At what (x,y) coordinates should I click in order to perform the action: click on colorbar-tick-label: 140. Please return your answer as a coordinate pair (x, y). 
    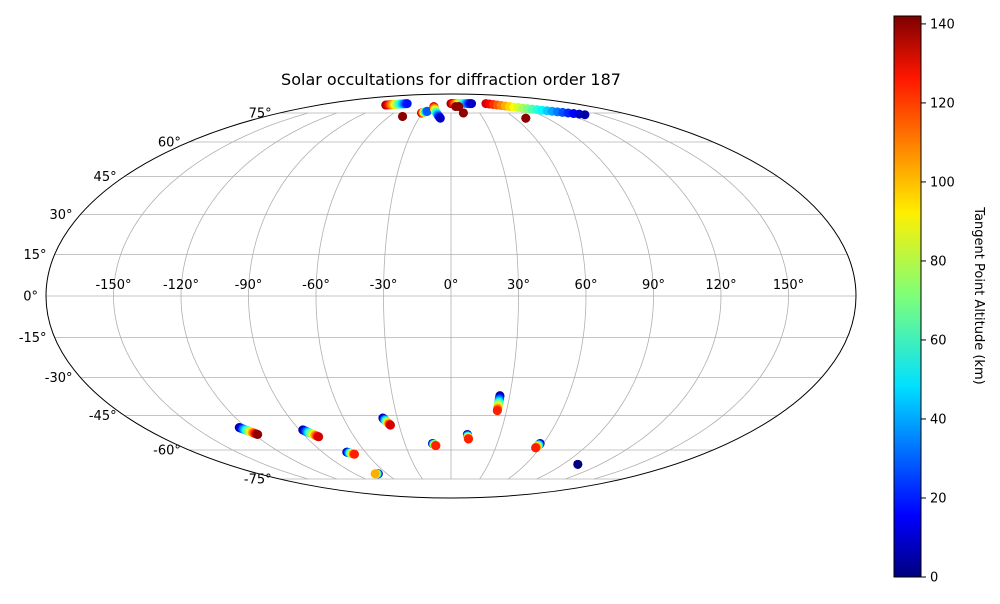
    Looking at the image, I should click on (942, 24).